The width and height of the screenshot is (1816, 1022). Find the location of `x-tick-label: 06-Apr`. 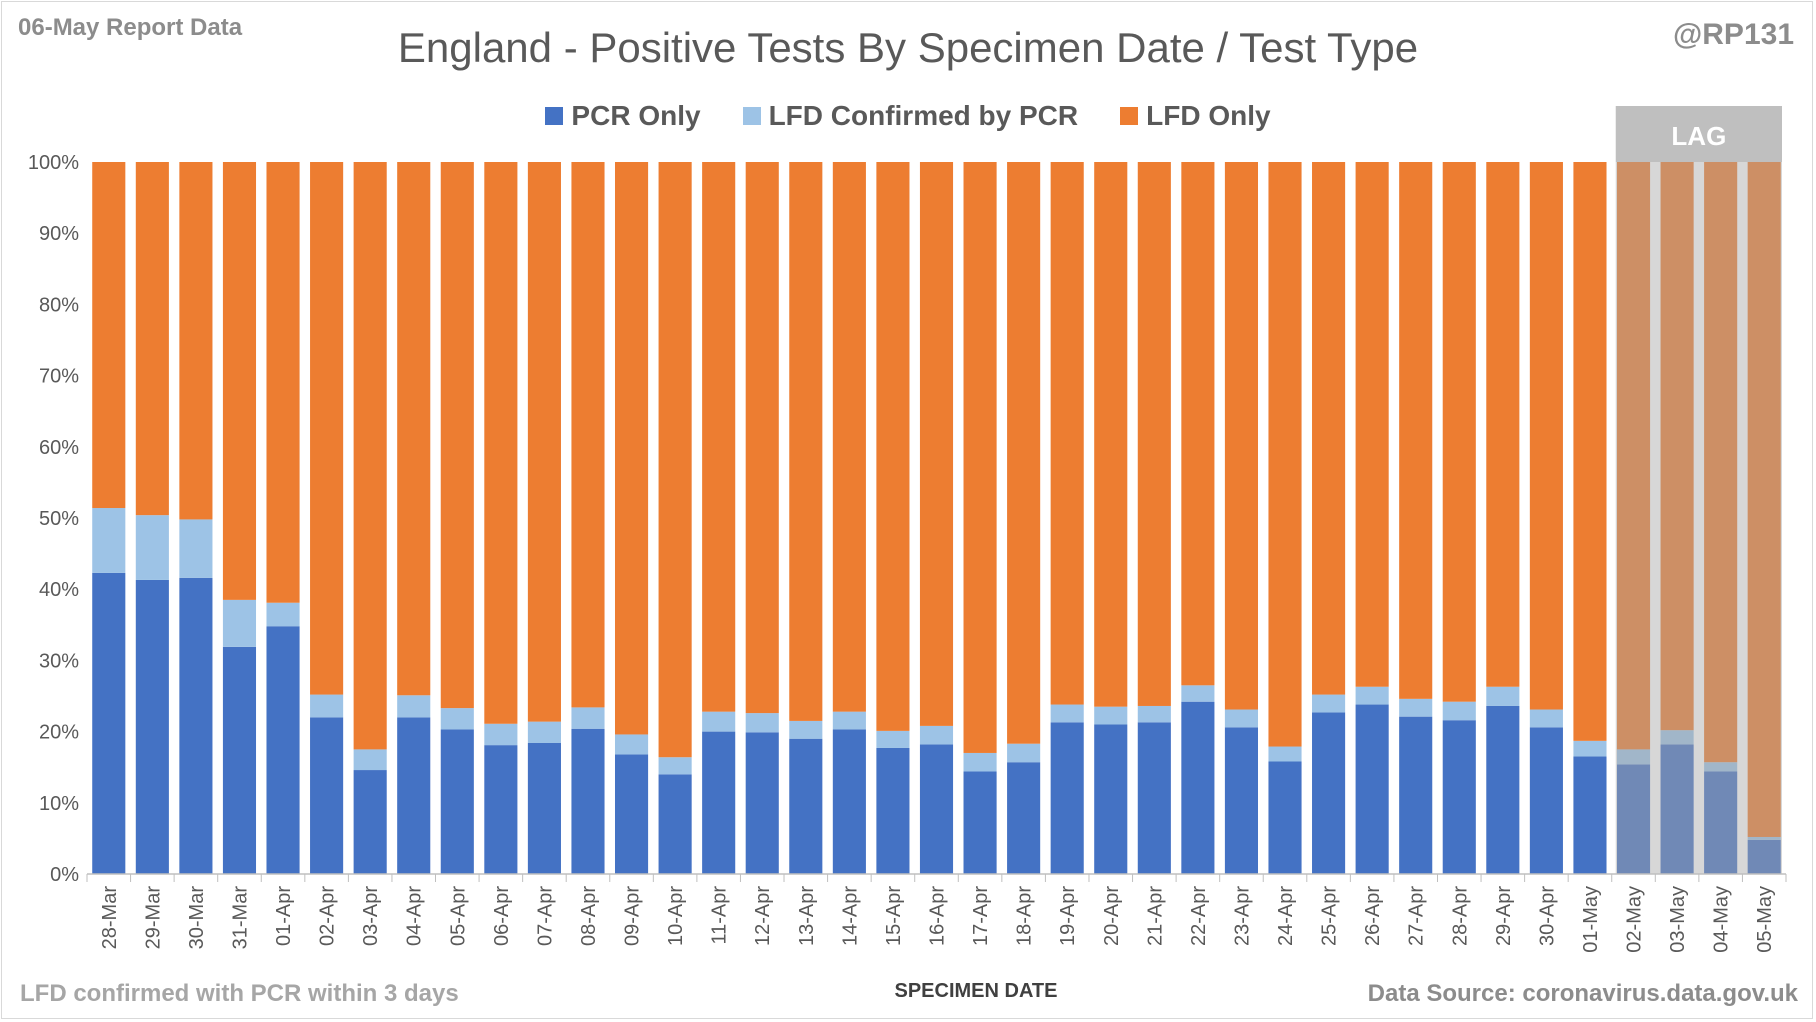

x-tick-label: 06-Apr is located at coordinates (502, 916).